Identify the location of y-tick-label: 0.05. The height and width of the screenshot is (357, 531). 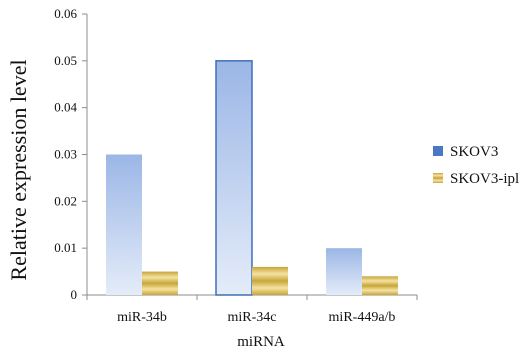
(65, 60).